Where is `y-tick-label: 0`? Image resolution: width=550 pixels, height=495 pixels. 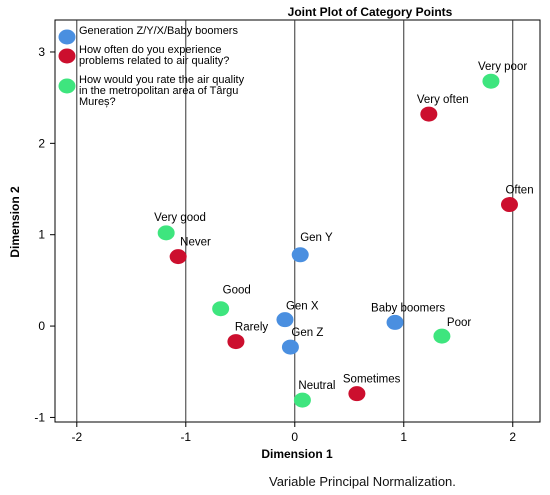 y-tick-label: 0 is located at coordinates (41, 326).